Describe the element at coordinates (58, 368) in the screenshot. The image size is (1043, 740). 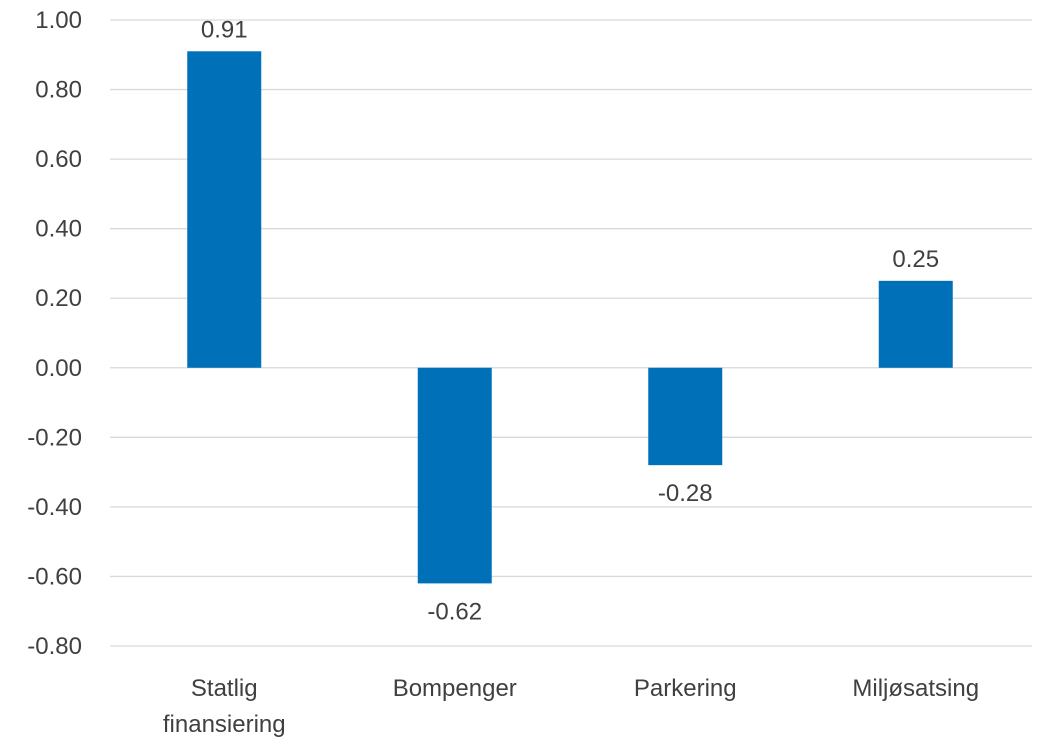
I see `y-tick-label: 0.00` at that location.